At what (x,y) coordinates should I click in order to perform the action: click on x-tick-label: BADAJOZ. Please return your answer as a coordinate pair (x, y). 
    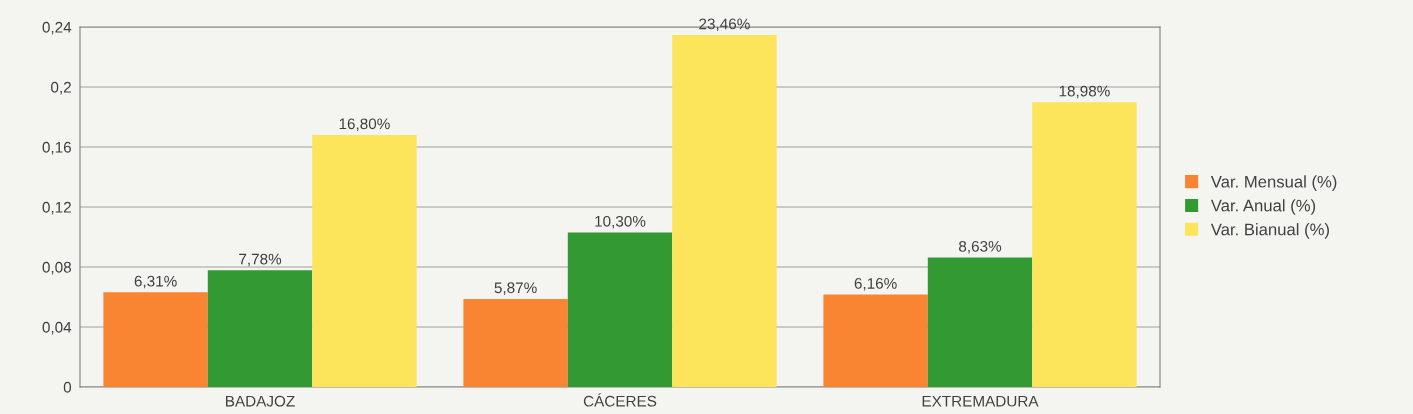
    Looking at the image, I should click on (260, 401).